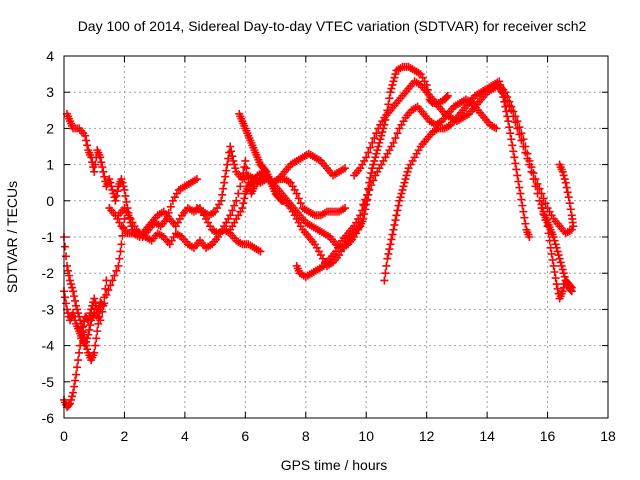 The width and height of the screenshot is (640, 480). Describe the element at coordinates (548, 436) in the screenshot. I see `x-tick-label: 16` at that location.